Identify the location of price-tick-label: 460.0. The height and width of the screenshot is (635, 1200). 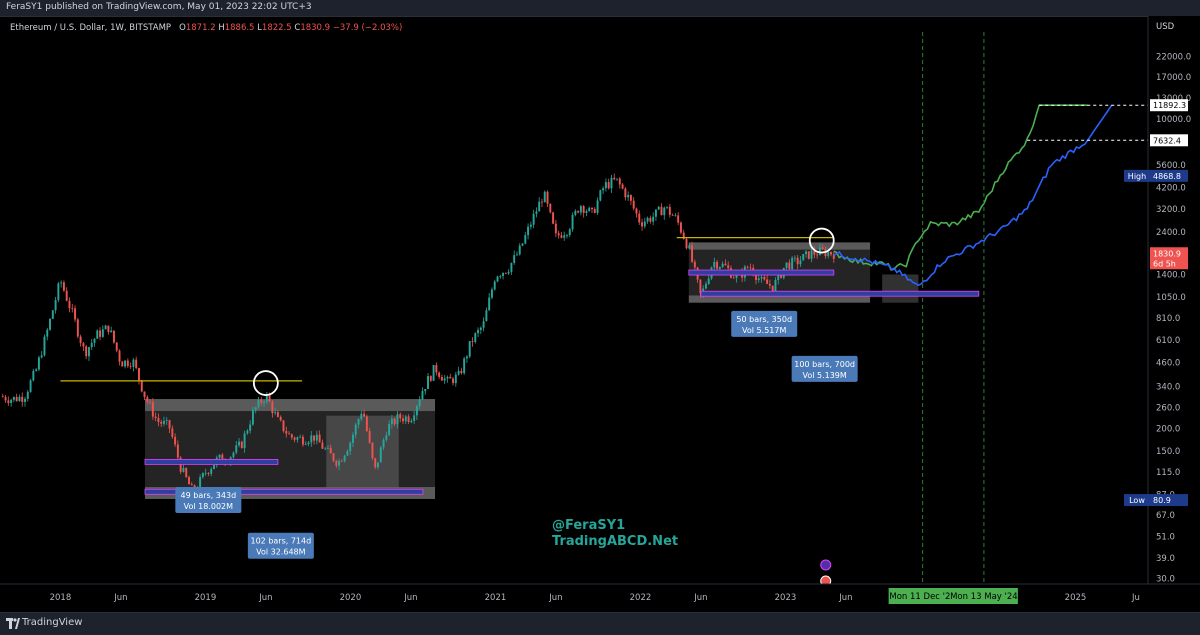
(1168, 364).